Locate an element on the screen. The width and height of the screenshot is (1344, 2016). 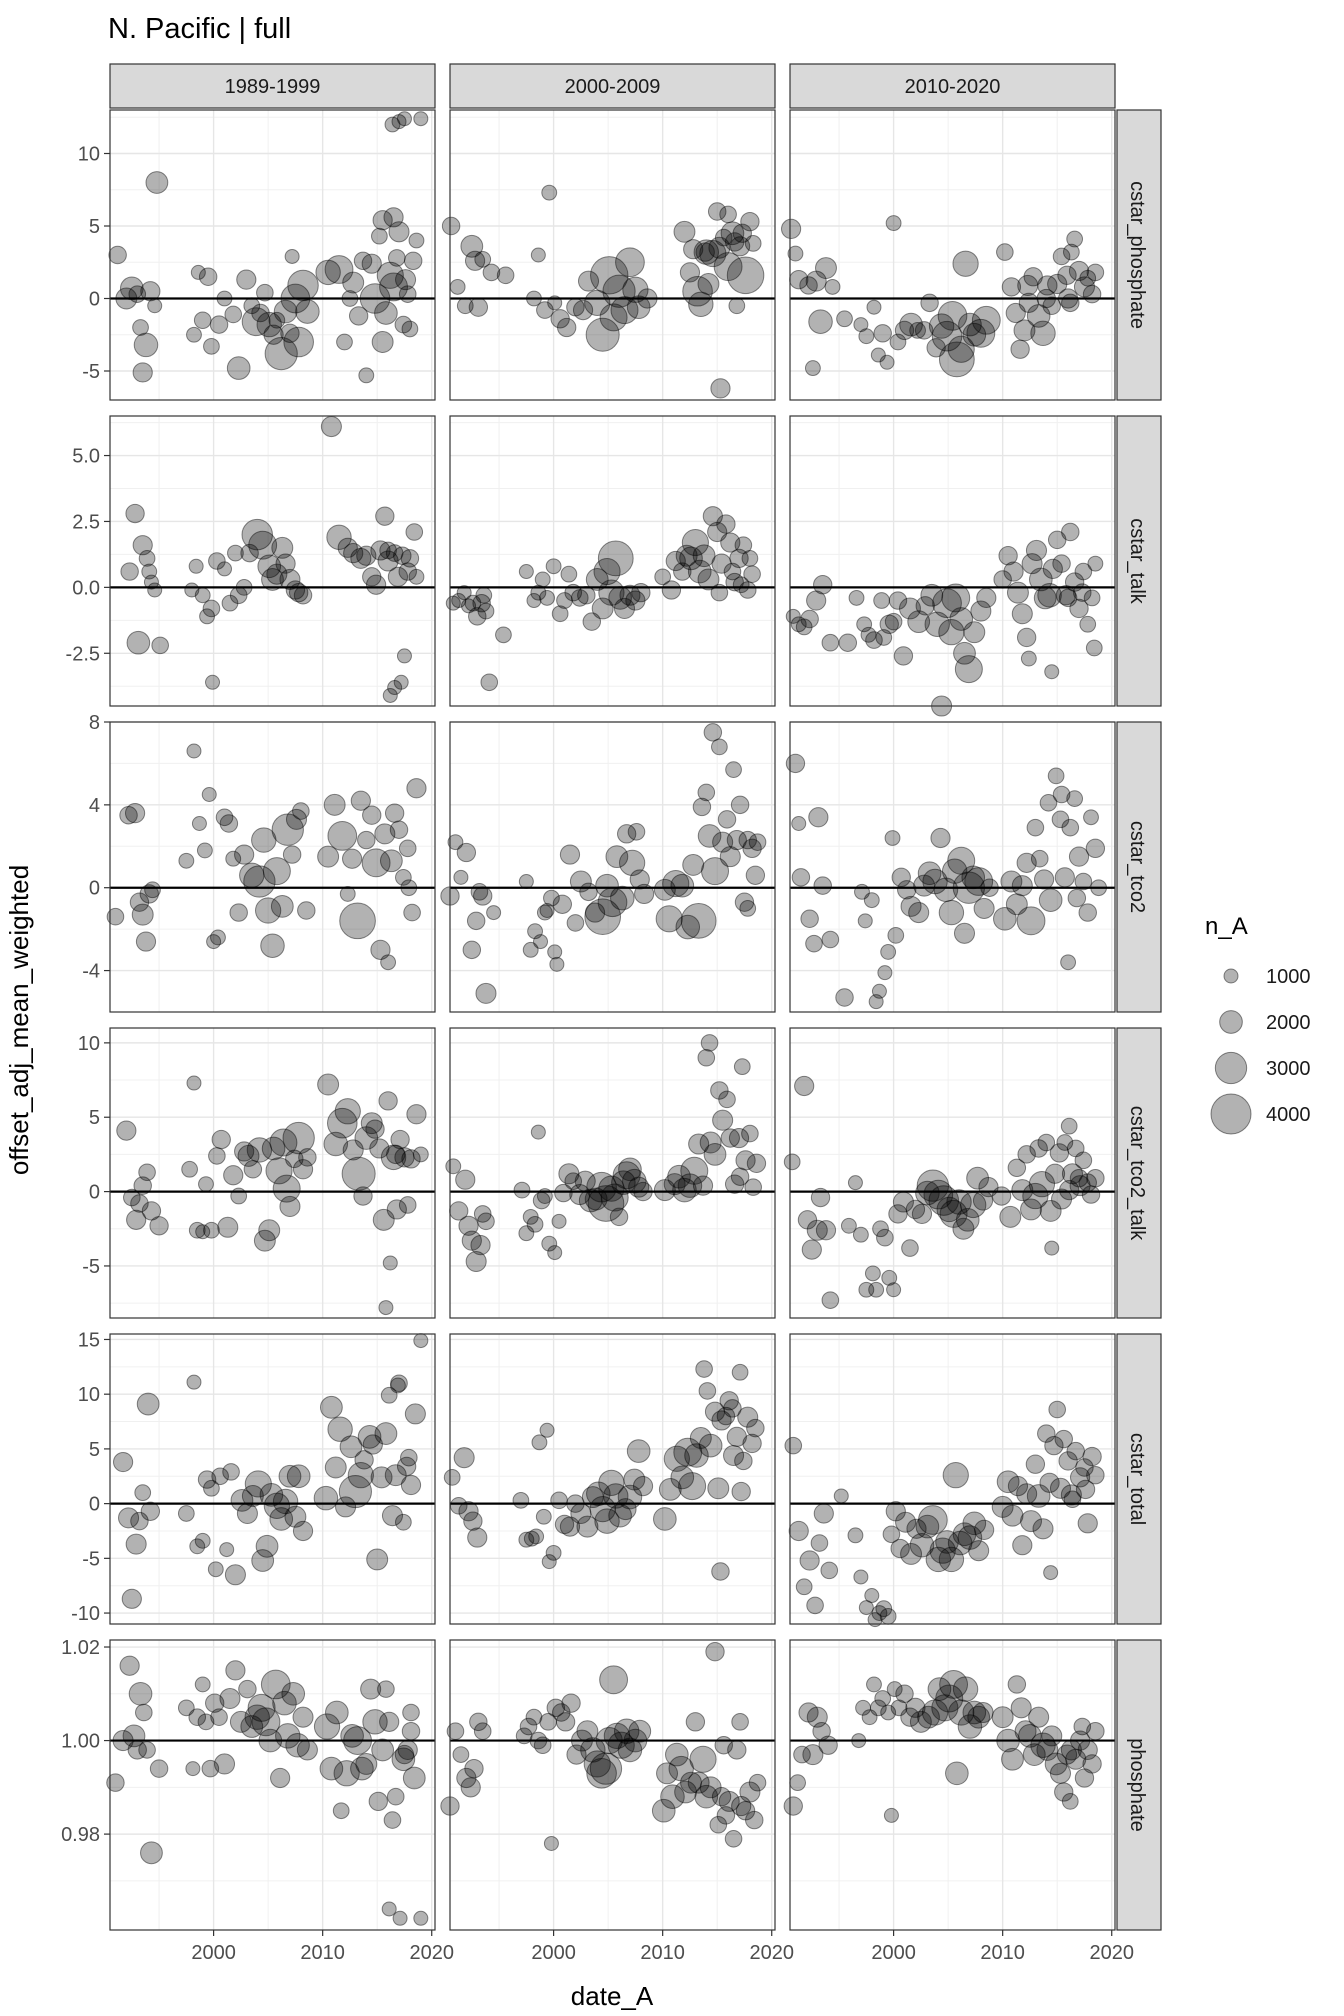
panel-background is located at coordinates (612, 867).